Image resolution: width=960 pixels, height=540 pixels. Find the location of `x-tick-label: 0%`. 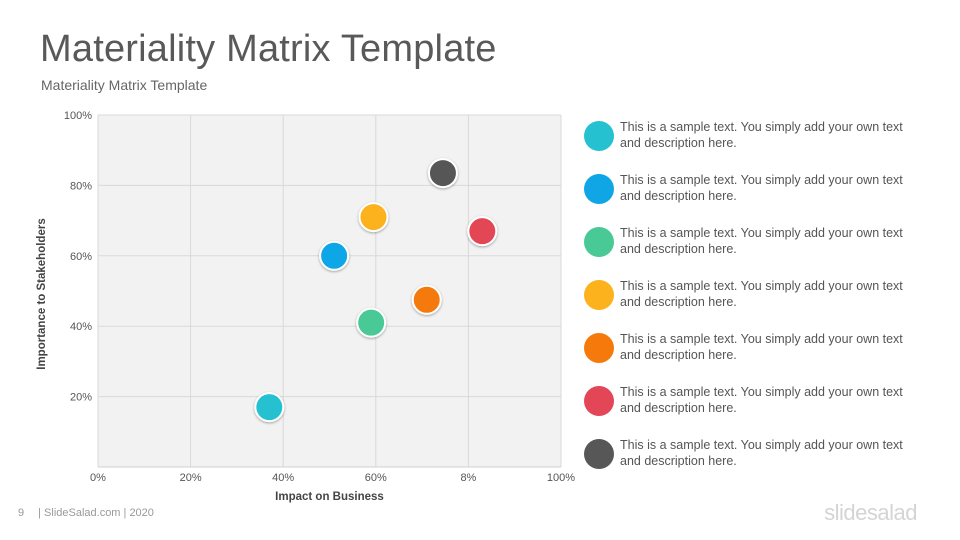

x-tick-label: 0% is located at coordinates (98, 478).